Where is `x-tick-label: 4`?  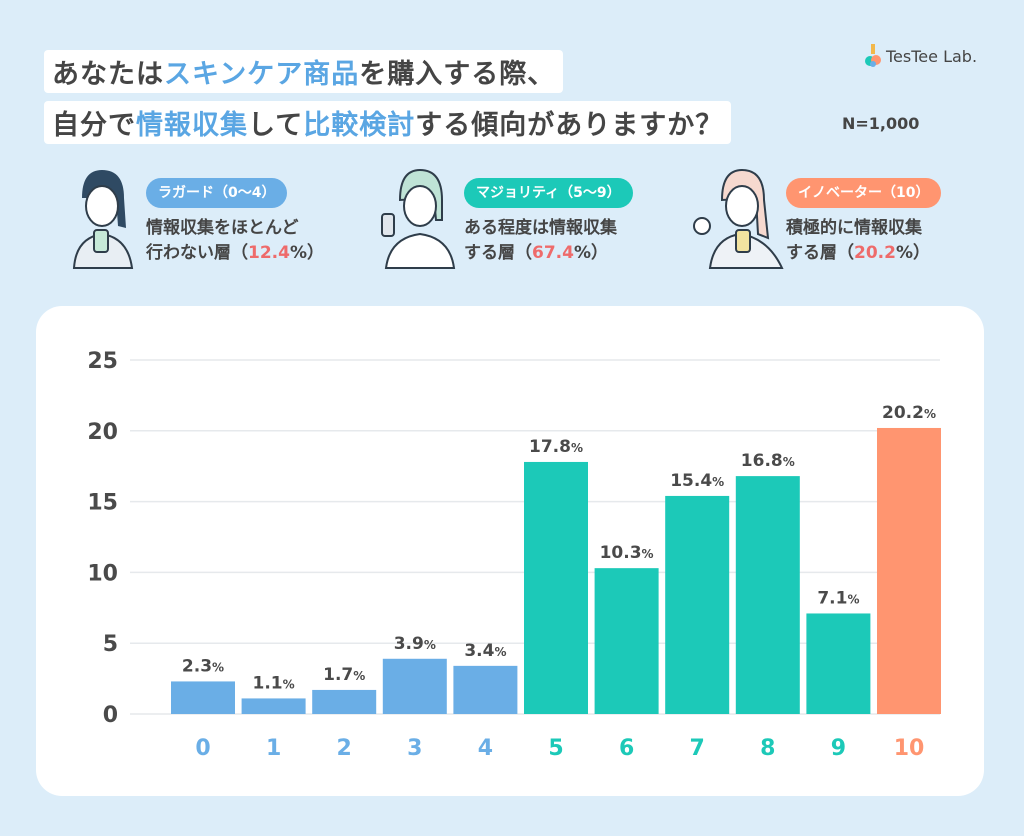 x-tick-label: 4 is located at coordinates (485, 748).